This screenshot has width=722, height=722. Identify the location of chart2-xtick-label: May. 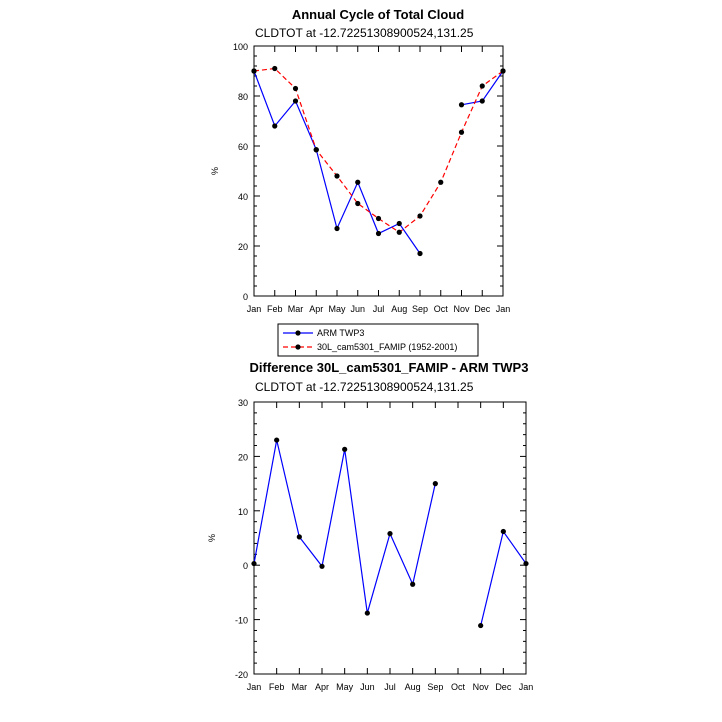
(345, 687).